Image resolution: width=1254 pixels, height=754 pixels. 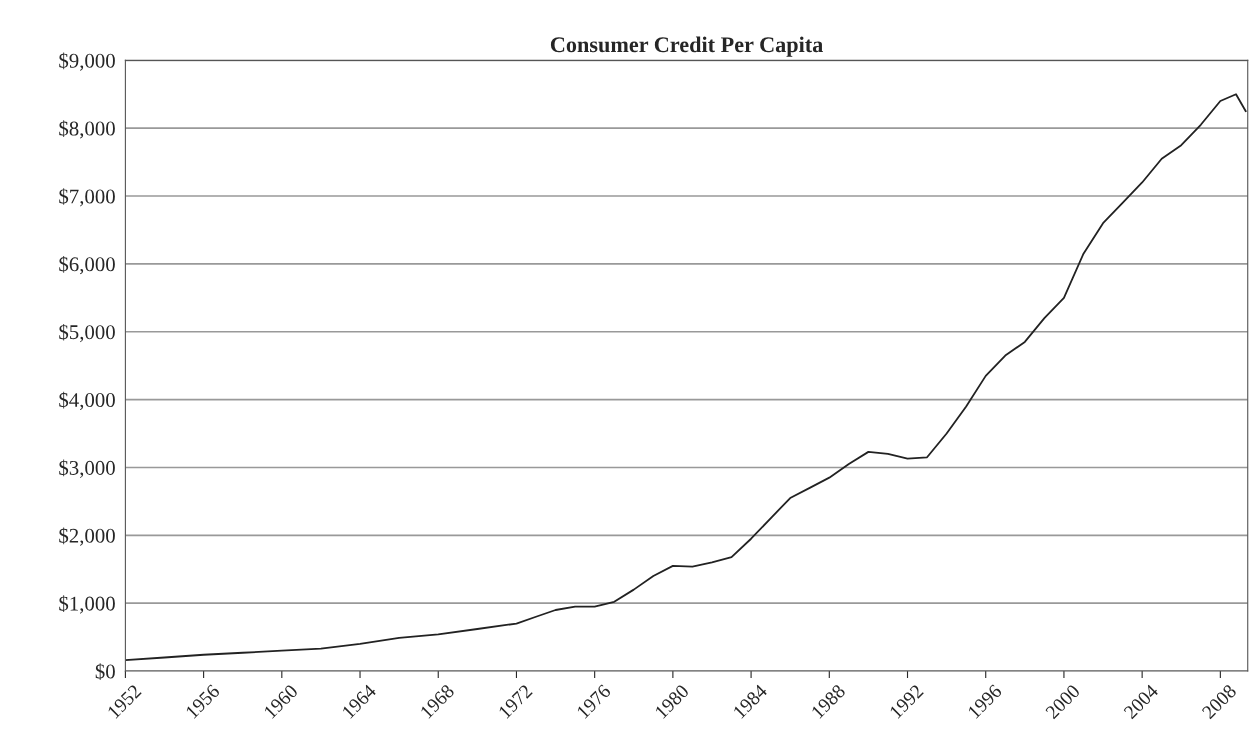 I want to click on y-tick-label: $6,000, so click(x=87, y=265).